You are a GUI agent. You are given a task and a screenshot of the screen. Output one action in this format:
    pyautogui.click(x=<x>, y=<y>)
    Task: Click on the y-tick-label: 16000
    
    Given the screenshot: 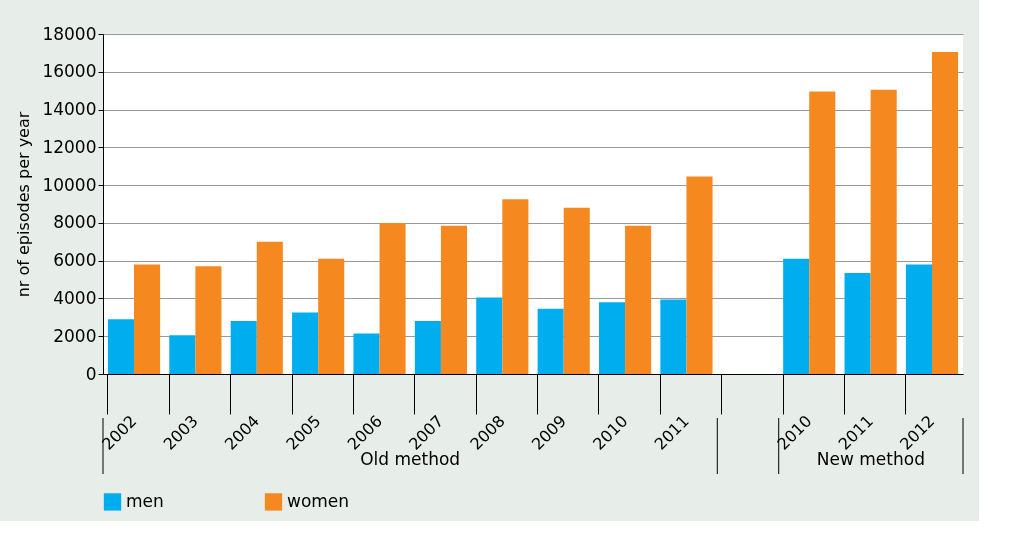 What is the action you would take?
    pyautogui.click(x=69, y=71)
    